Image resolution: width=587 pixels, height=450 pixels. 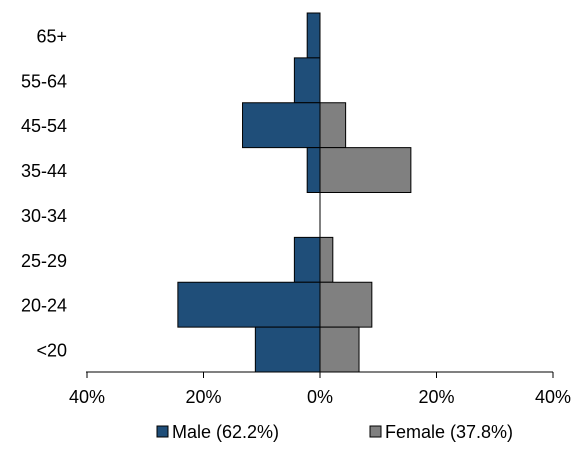 I want to click on female-legend-swatch, so click(x=375, y=431).